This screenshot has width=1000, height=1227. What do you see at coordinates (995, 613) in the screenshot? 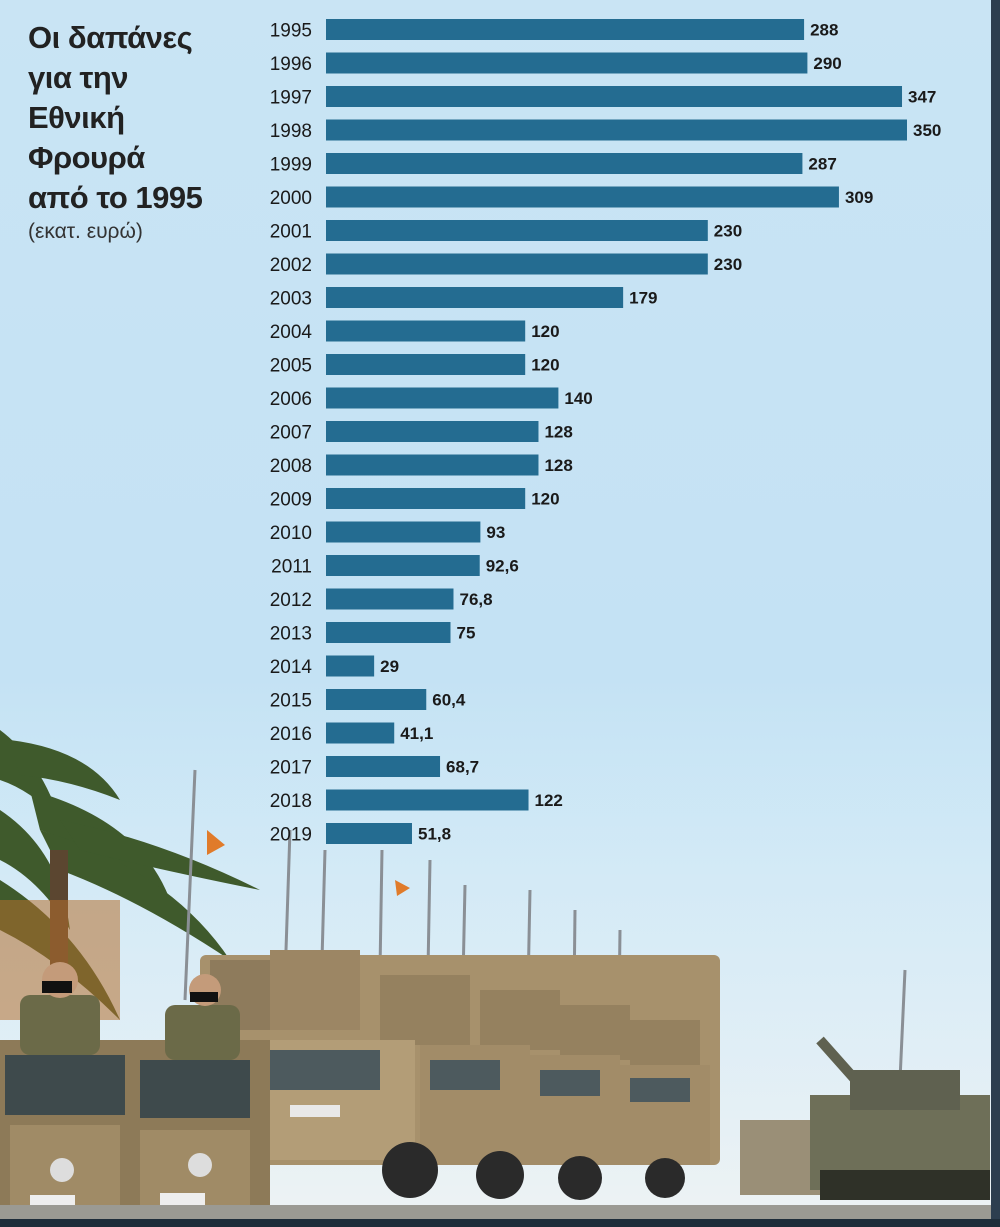
I see `frame-border-right` at bounding box center [995, 613].